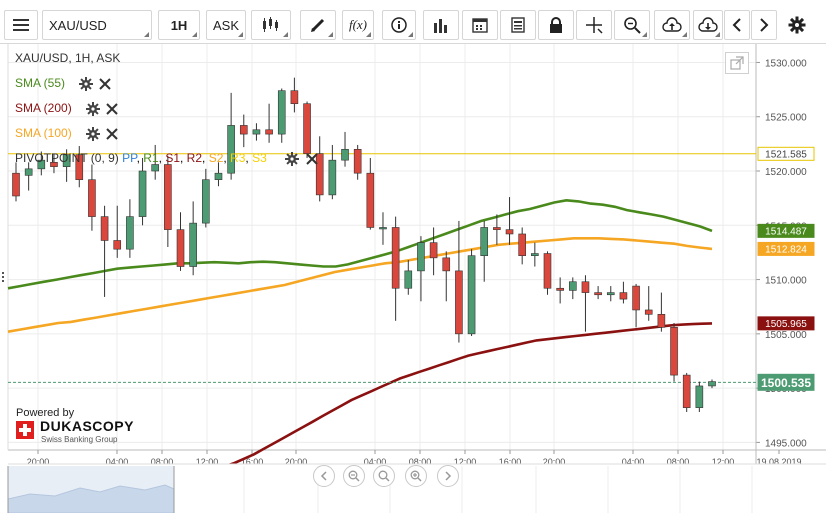  I want to click on scroll-left-button, so click(737, 25).